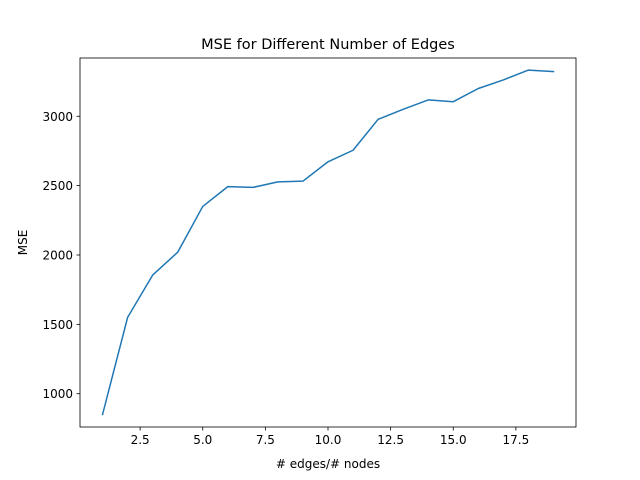 This screenshot has width=640, height=480. Describe the element at coordinates (57, 394) in the screenshot. I see `y-tick-label: 1000` at that location.